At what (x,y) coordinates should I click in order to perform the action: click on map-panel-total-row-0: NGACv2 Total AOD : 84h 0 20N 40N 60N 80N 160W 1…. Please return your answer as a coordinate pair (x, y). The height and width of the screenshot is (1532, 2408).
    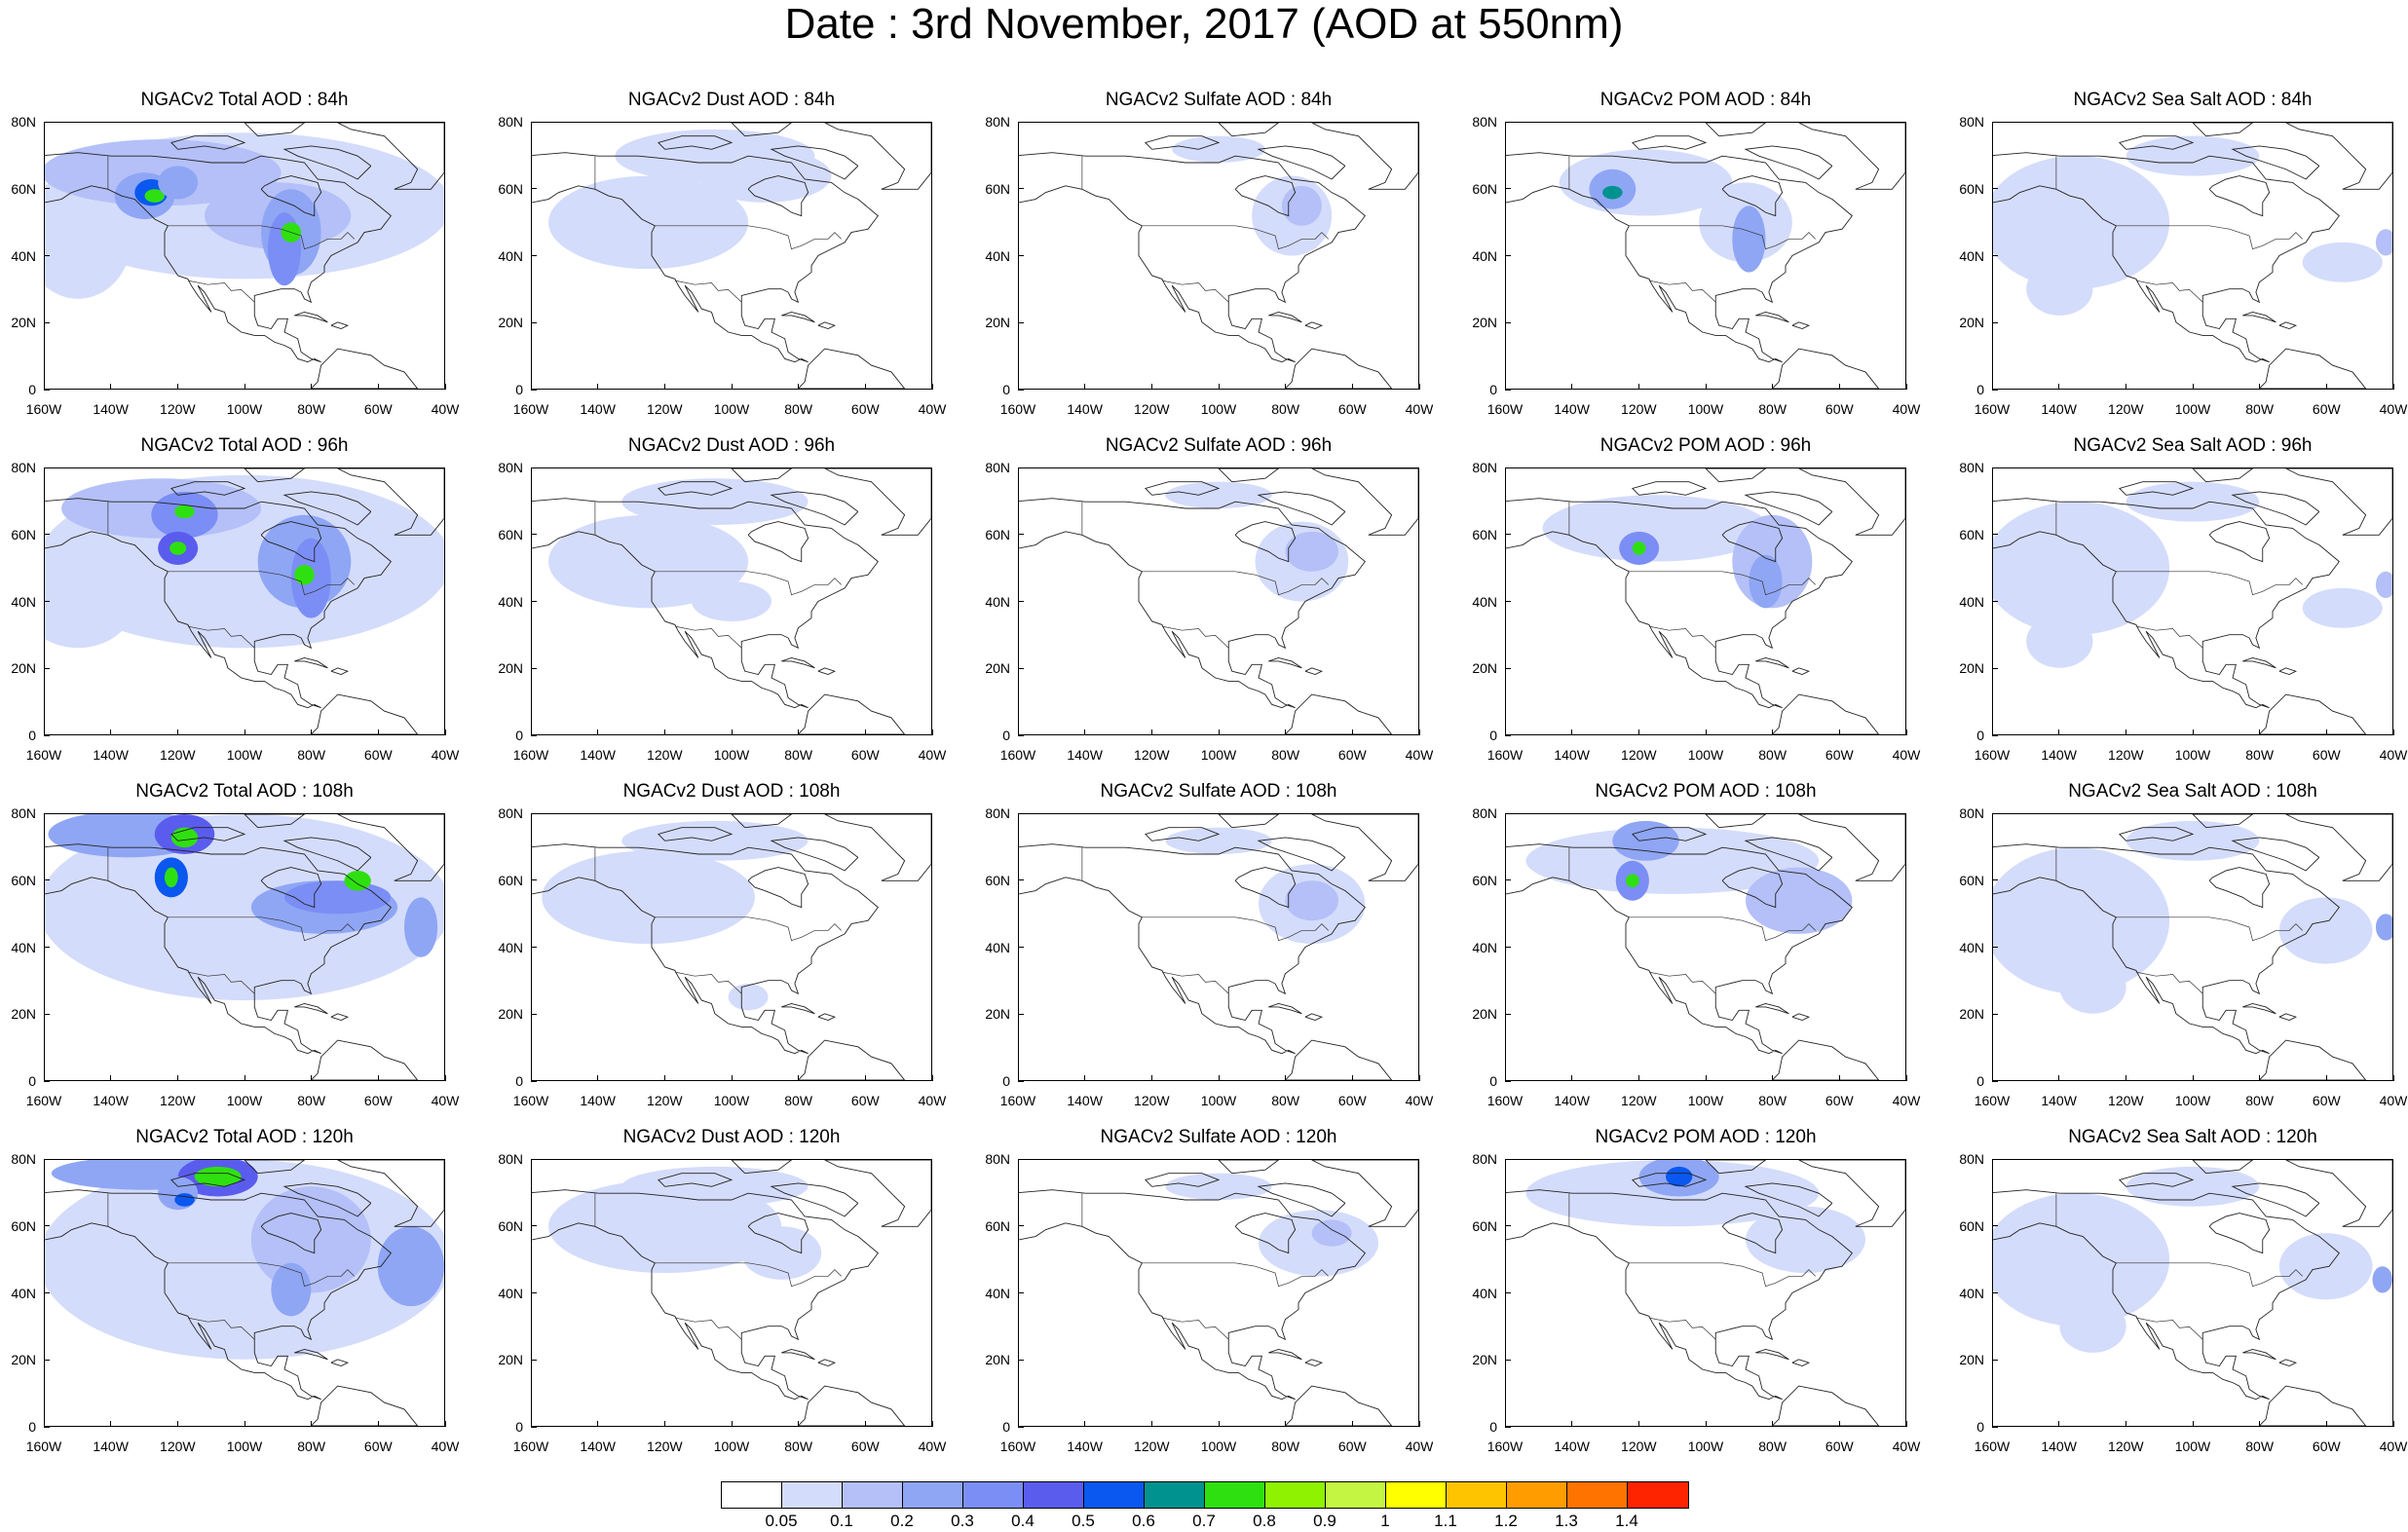
    Looking at the image, I should click on (235, 253).